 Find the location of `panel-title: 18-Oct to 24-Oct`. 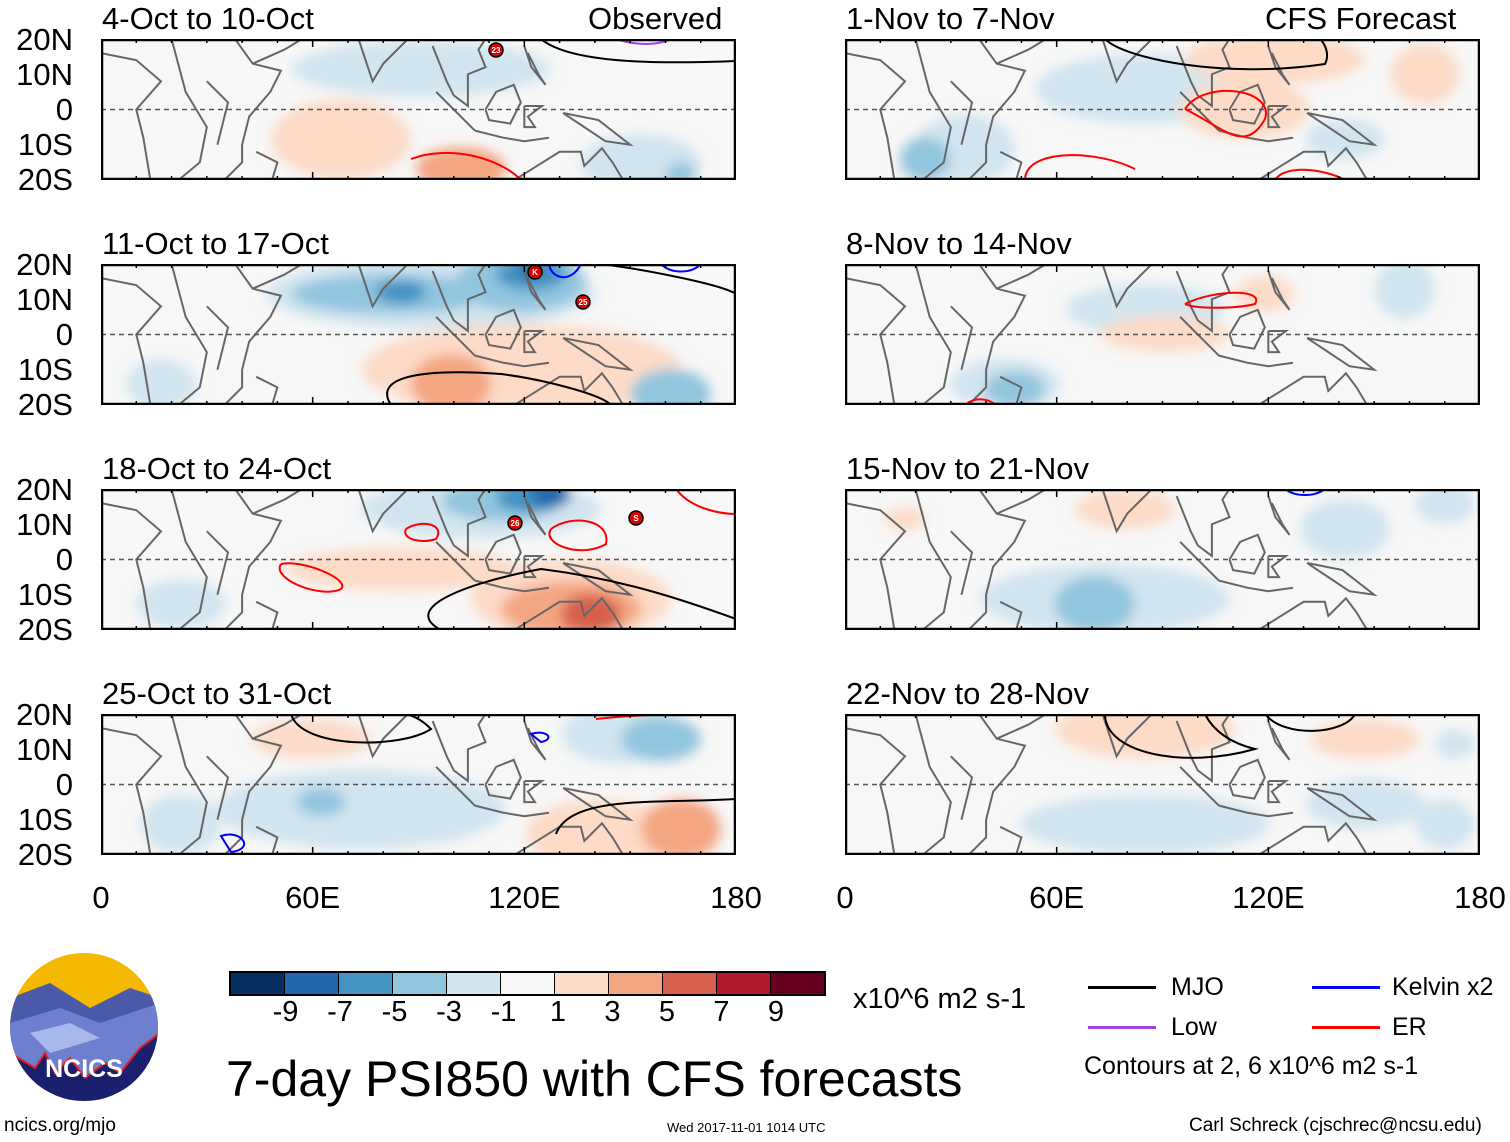

panel-title: 18-Oct to 24-Oct is located at coordinates (217, 468).